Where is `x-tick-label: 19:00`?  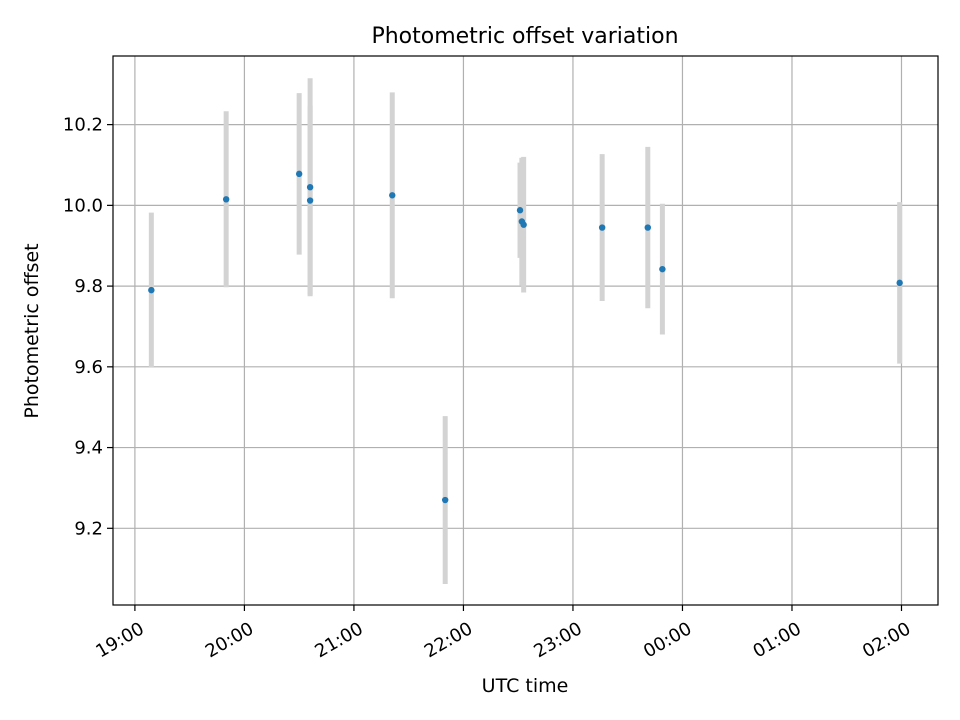 x-tick-label: 19:00 is located at coordinates (119, 640).